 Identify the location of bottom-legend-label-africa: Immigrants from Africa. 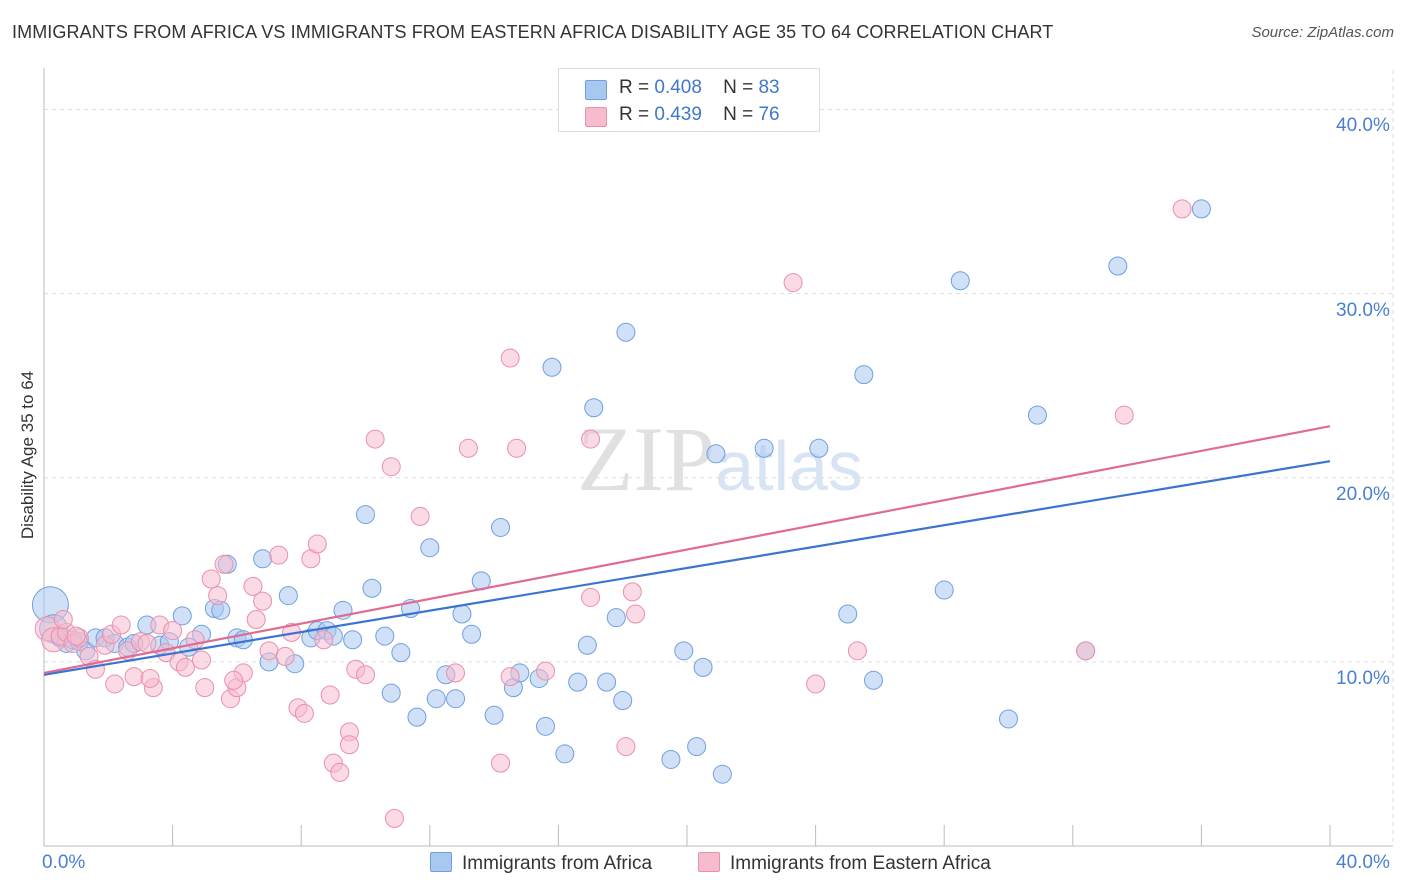
(557, 863).